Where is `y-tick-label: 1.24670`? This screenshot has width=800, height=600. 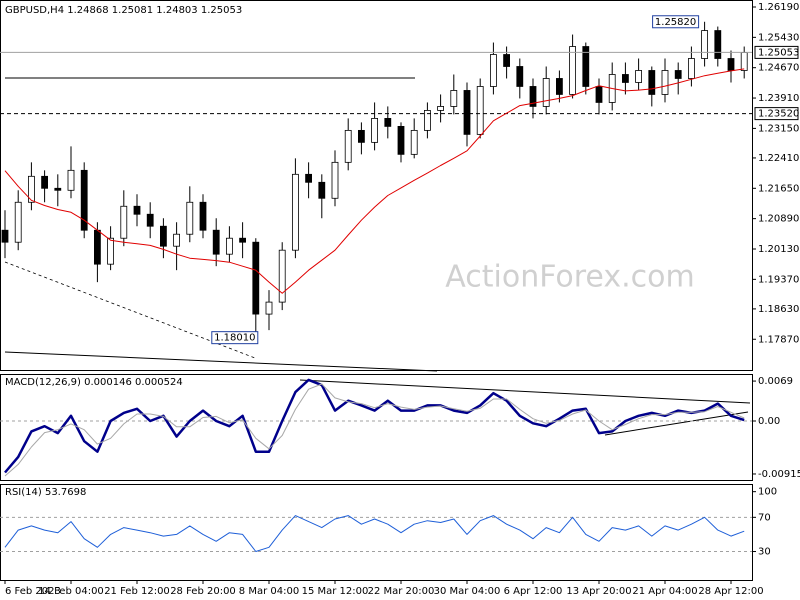
y-tick-label: 1.24670 is located at coordinates (778, 68).